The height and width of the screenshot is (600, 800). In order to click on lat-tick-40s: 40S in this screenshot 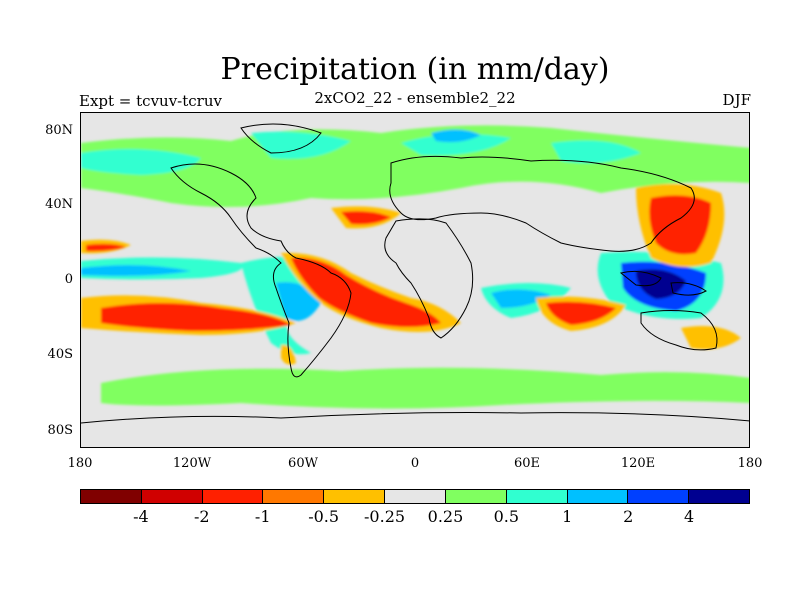, I will do `click(60, 354)`.